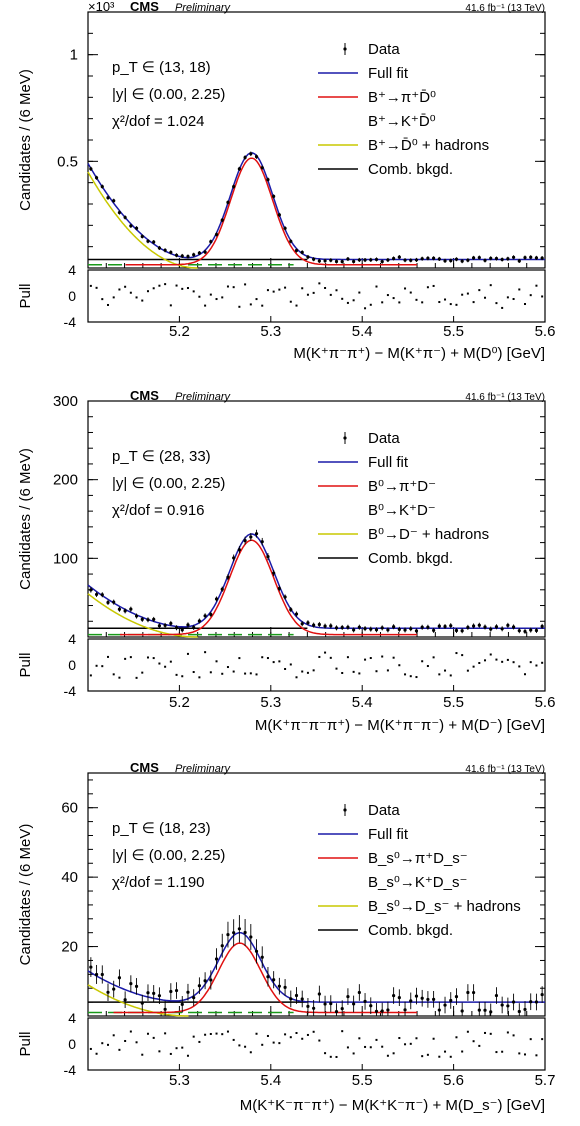  What do you see at coordinates (203, 397) in the screenshot?
I see `preliminary-label: Preliminary` at bounding box center [203, 397].